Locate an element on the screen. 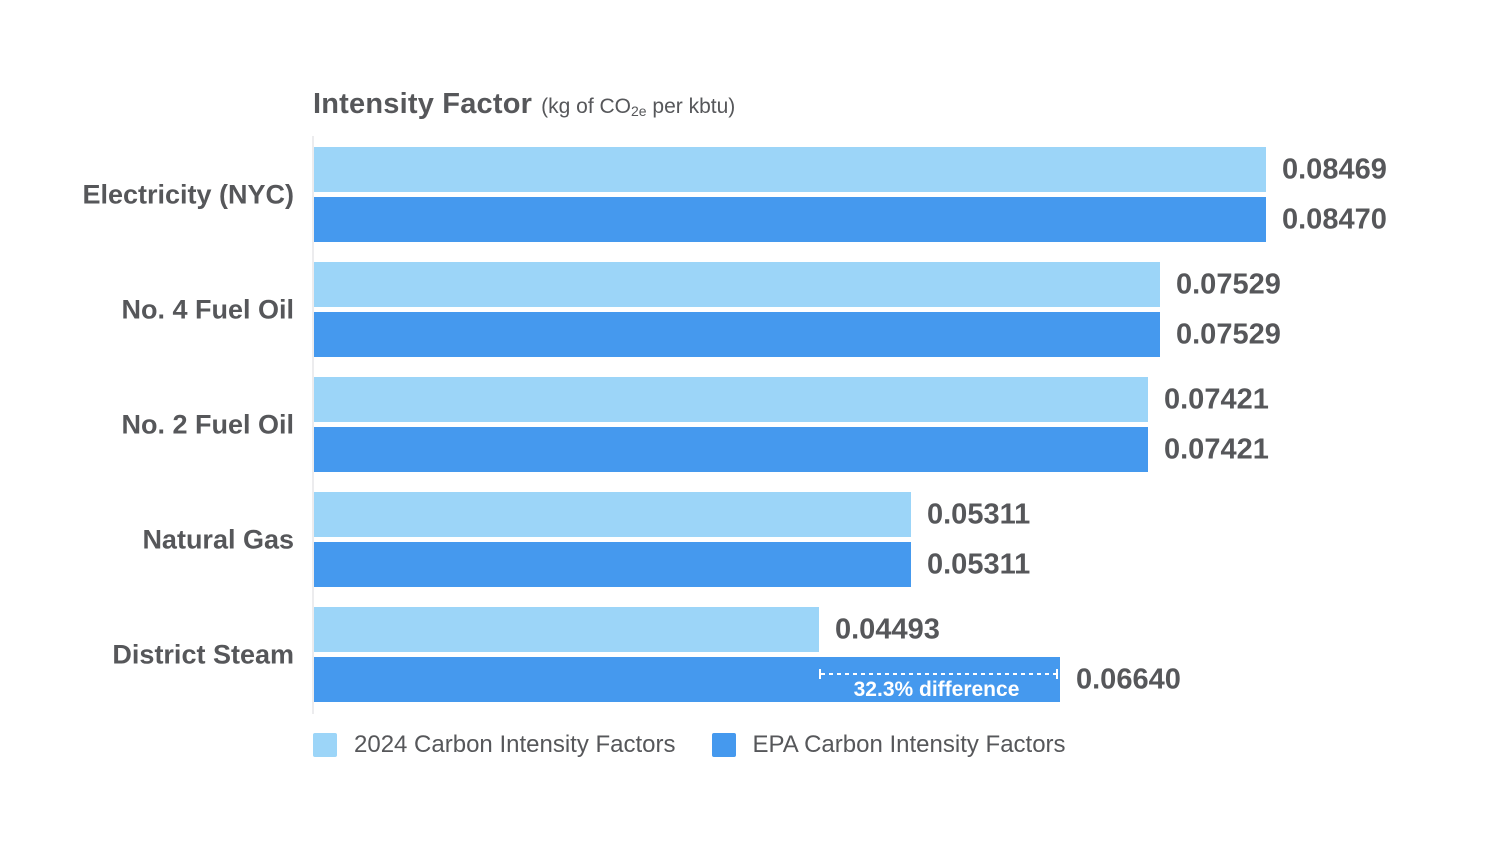 The width and height of the screenshot is (1500, 844). difference-measure-line is located at coordinates (938, 674).